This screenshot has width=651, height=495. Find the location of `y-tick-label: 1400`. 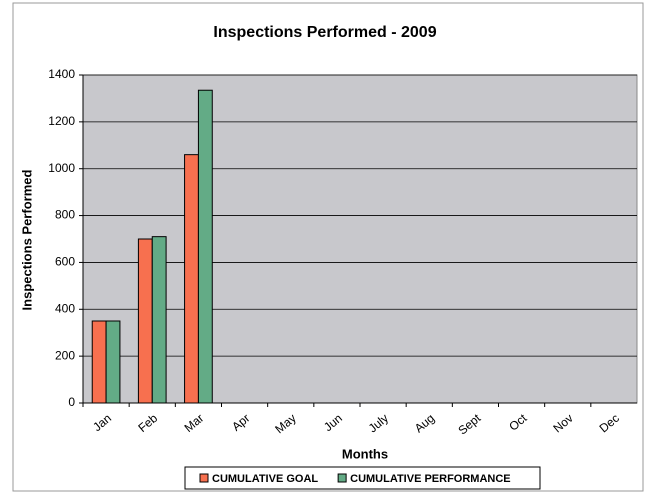

y-tick-label: 1400 is located at coordinates (61, 74).